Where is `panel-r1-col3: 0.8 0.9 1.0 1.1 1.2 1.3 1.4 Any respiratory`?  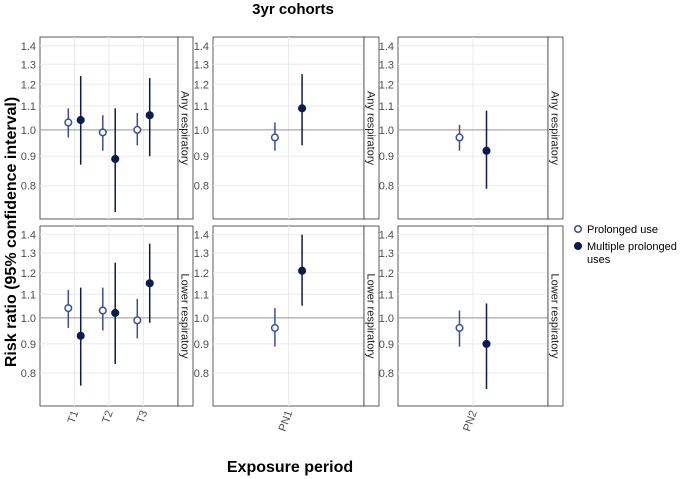 panel-r1-col3: 0.8 0.9 1.0 1.1 1.2 1.3 1.4 Any respiratory is located at coordinates (471, 128).